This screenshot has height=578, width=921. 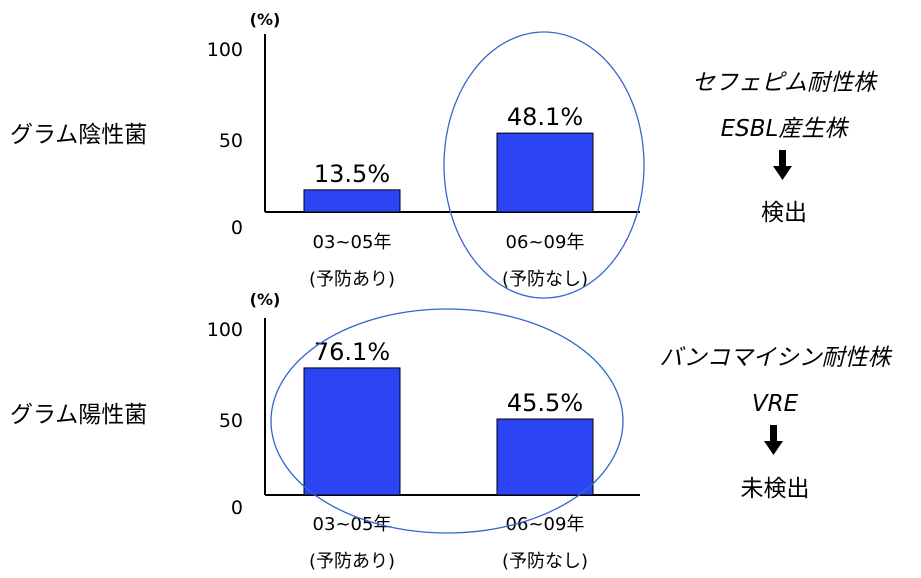 What do you see at coordinates (775, 404) in the screenshot?
I see `annotation-line2: VRE` at bounding box center [775, 404].